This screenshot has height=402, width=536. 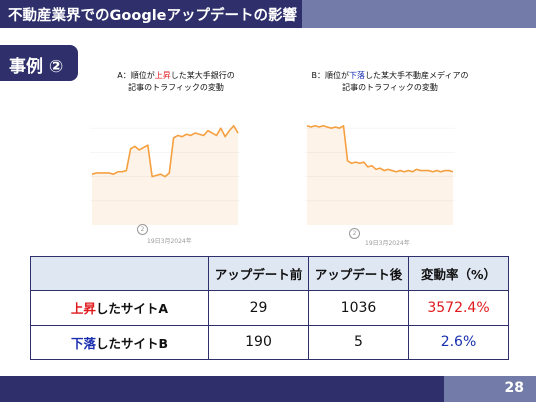 I want to click on chart-b-date-label: 19日3月2024年, so click(x=387, y=243).